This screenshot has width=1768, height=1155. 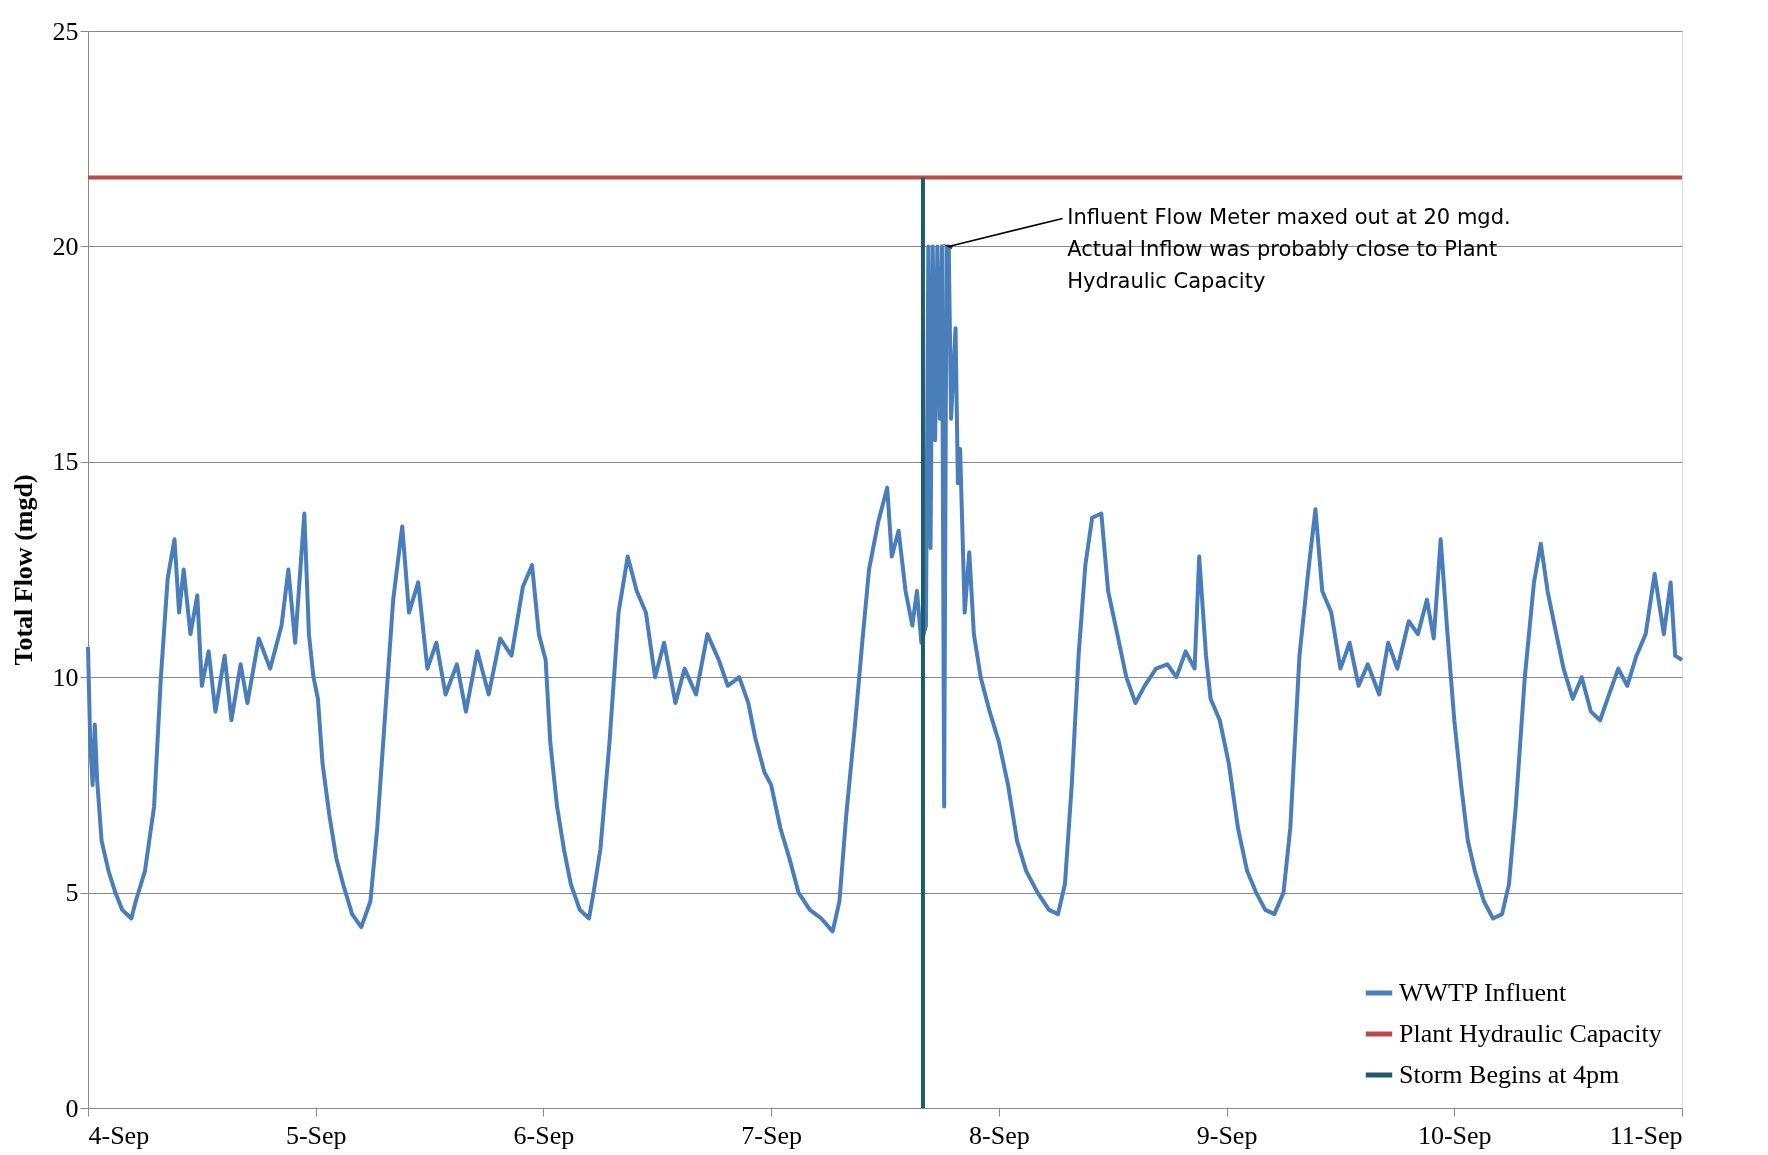 What do you see at coordinates (65, 462) in the screenshot?
I see `y-tick-label: 15` at bounding box center [65, 462].